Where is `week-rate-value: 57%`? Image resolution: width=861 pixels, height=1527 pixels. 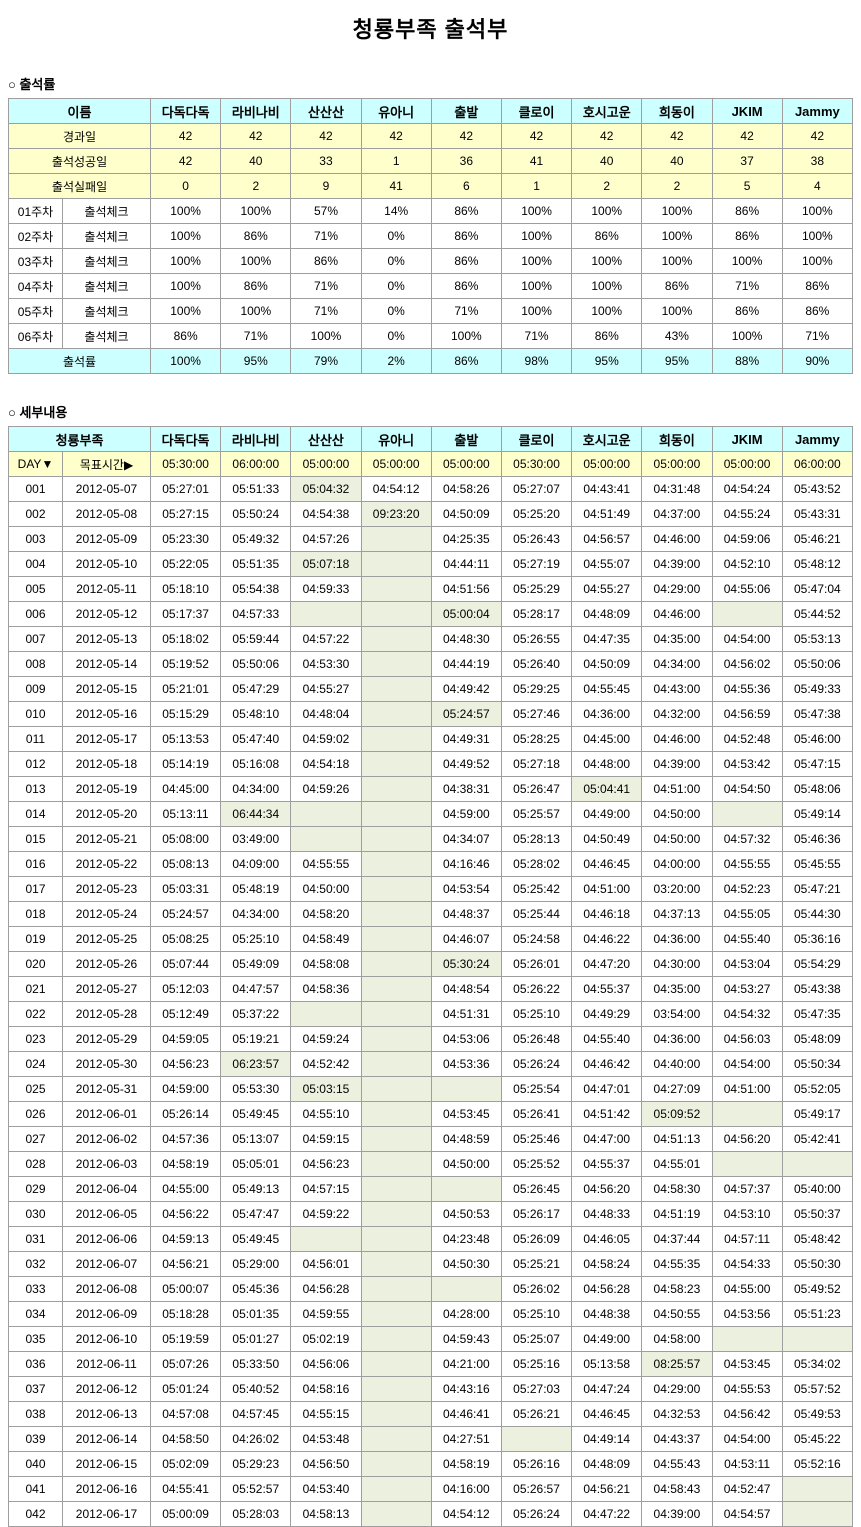 week-rate-value: 57% is located at coordinates (326, 211).